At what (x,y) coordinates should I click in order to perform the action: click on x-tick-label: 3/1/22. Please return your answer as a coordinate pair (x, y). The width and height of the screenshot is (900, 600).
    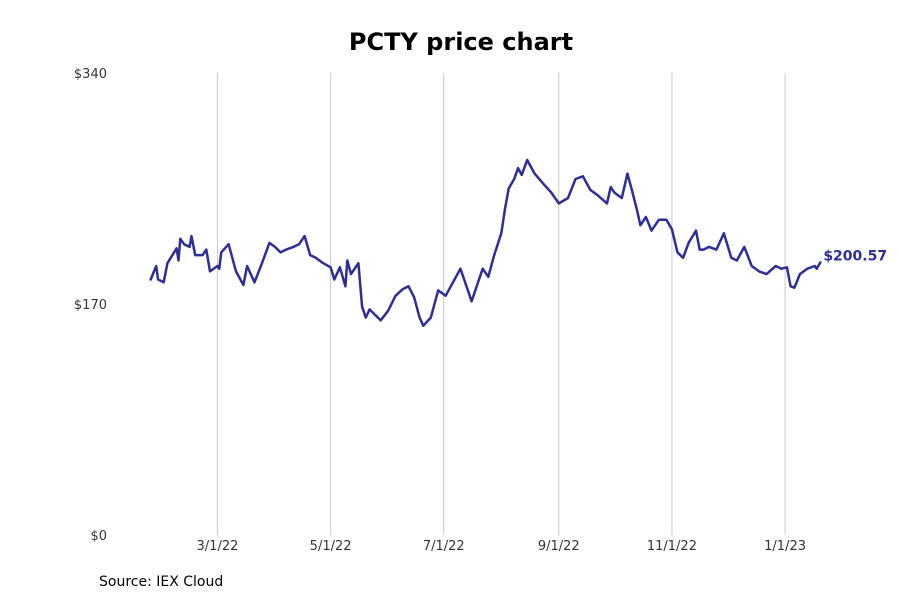
    Looking at the image, I should click on (218, 546).